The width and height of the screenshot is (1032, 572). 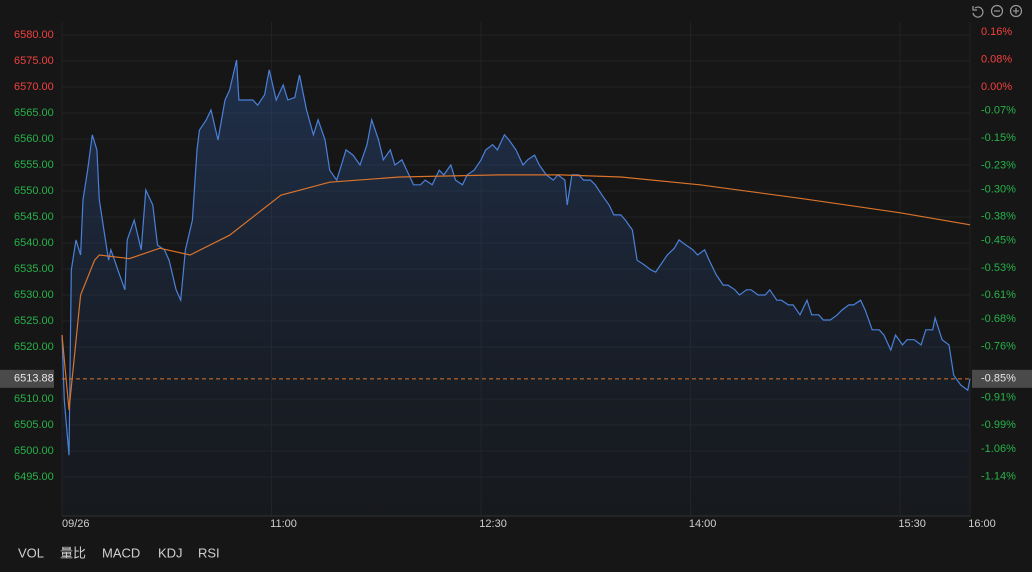 I want to click on indicator-tab: MACD, so click(x=121, y=552).